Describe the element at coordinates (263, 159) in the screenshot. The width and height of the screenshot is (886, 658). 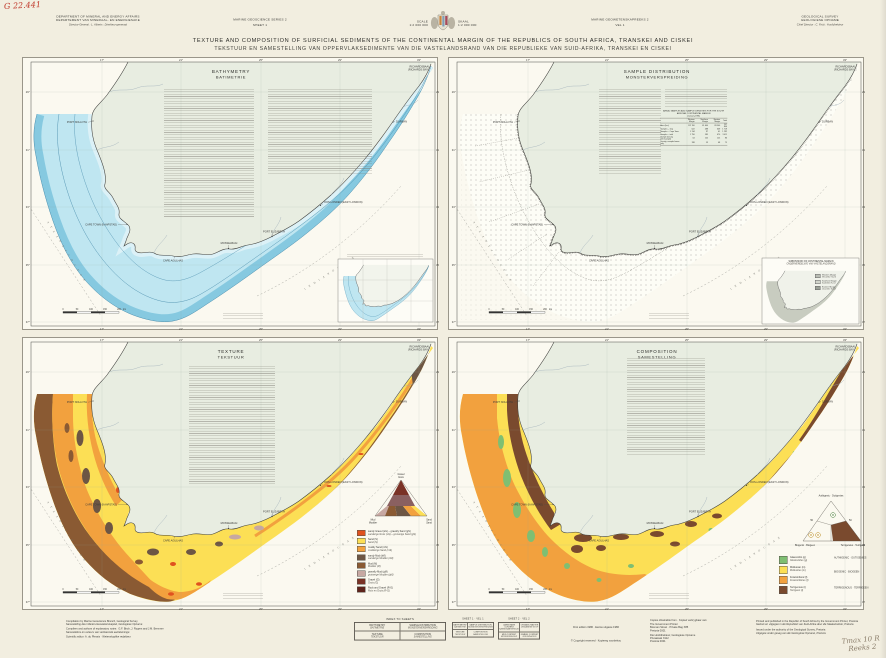
I see `land` at that location.